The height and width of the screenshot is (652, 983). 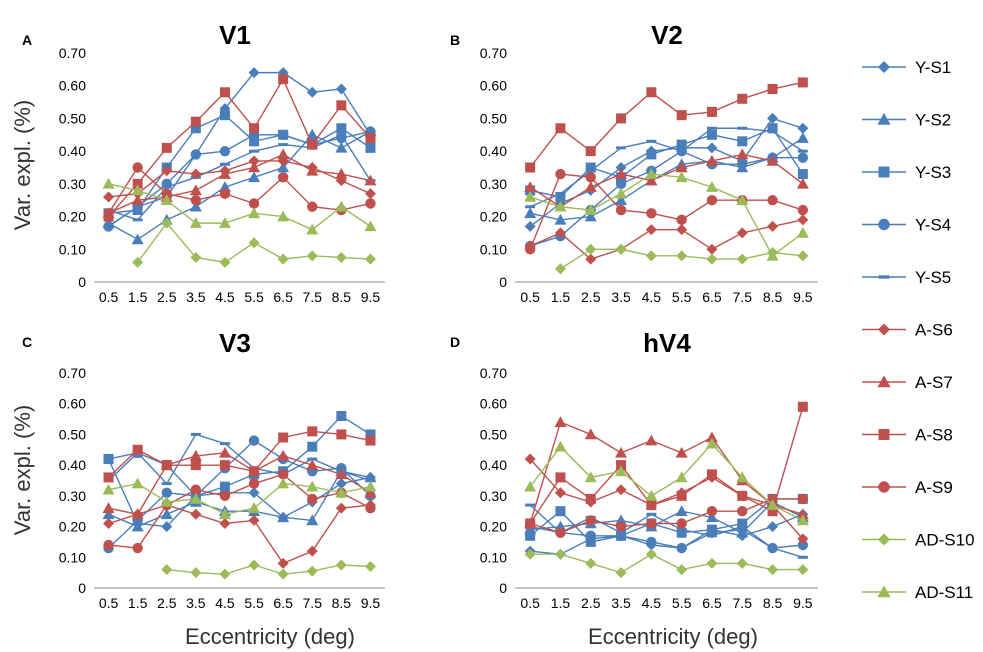 What do you see at coordinates (803, 603) in the screenshot?
I see `x-tick-label: 9.5` at bounding box center [803, 603].